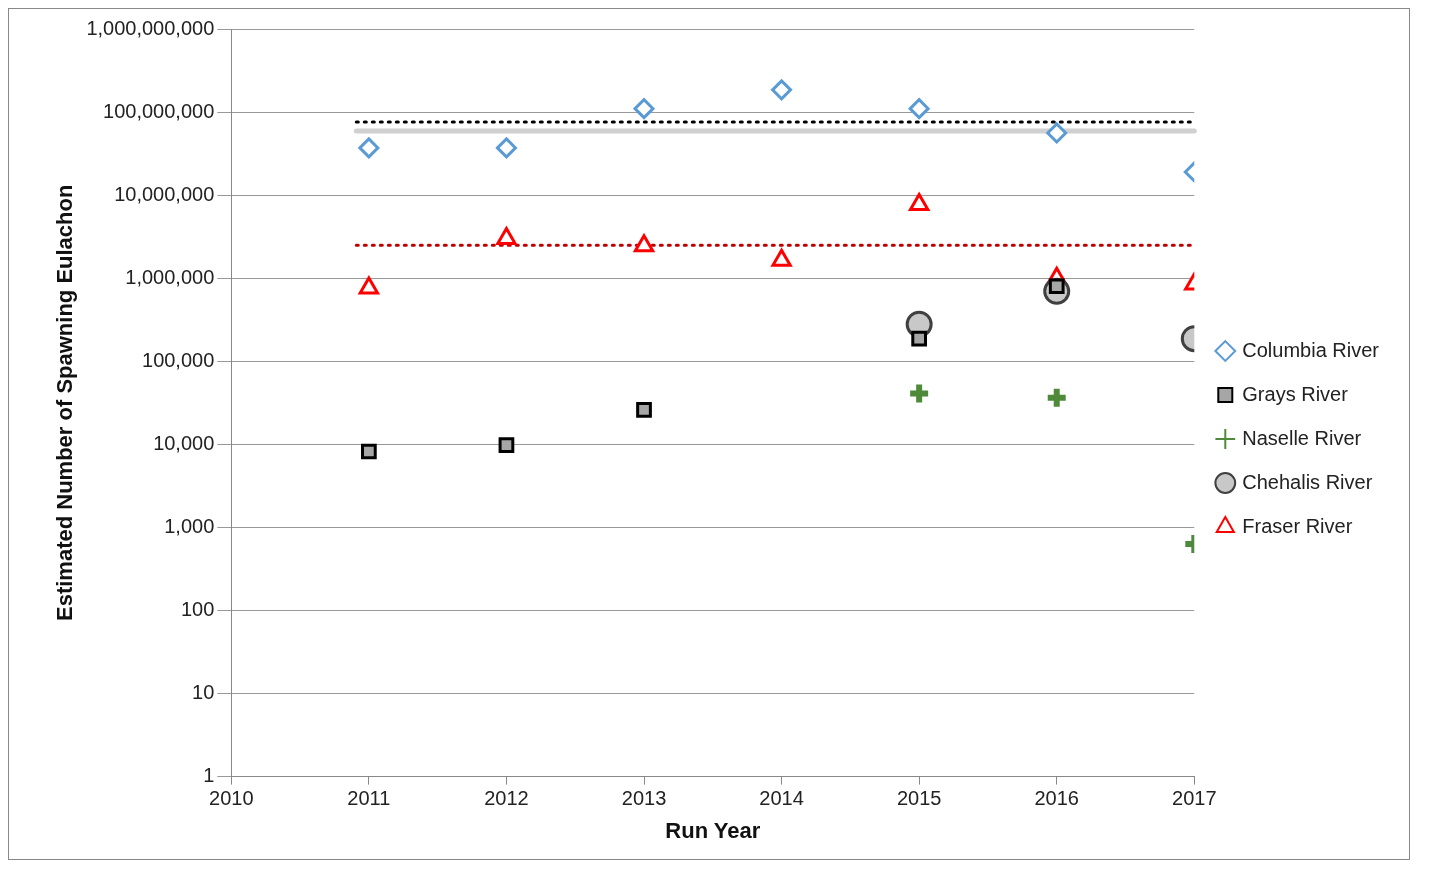  What do you see at coordinates (189, 525) in the screenshot?
I see `y-tick-label: 1,000` at bounding box center [189, 525].